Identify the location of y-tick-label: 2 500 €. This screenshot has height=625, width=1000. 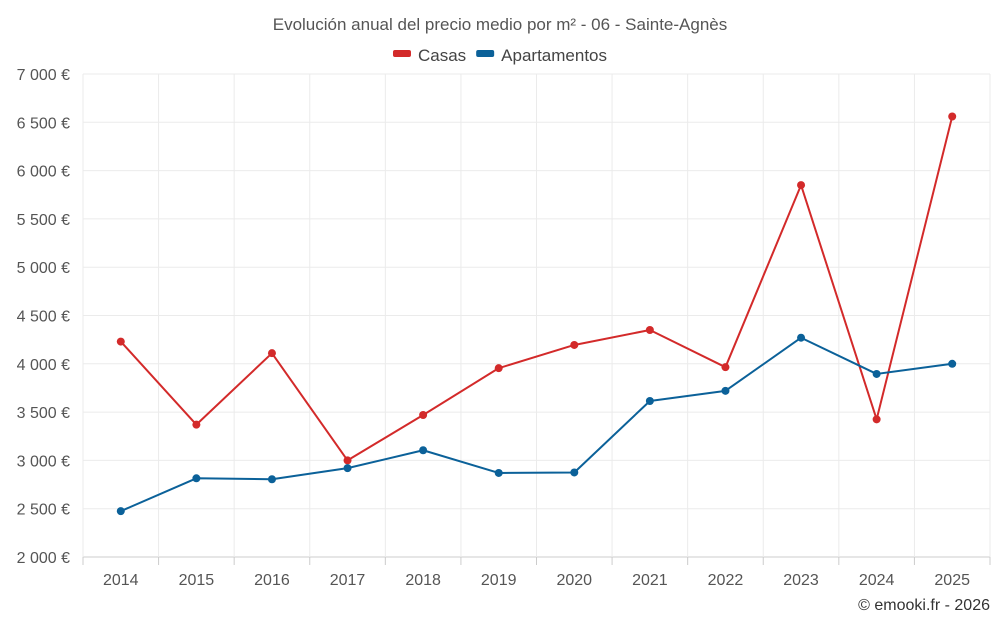
(43, 510).